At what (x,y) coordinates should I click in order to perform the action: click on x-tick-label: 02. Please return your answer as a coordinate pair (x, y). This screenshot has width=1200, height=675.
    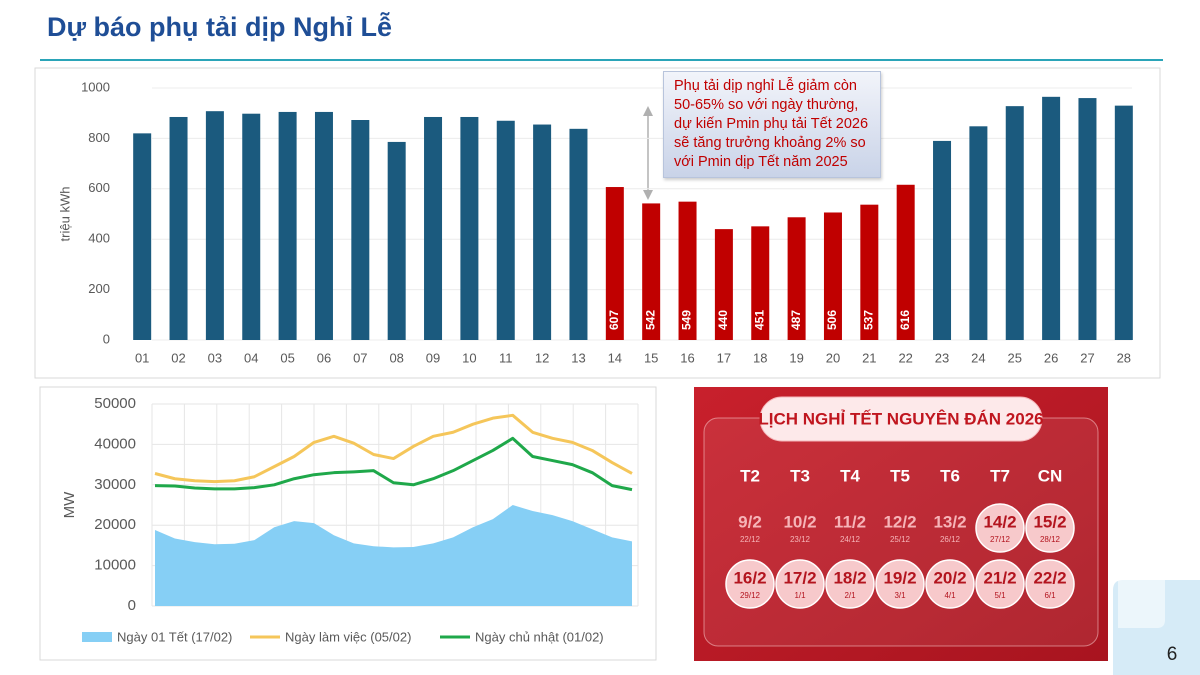
    Looking at the image, I should click on (178, 357).